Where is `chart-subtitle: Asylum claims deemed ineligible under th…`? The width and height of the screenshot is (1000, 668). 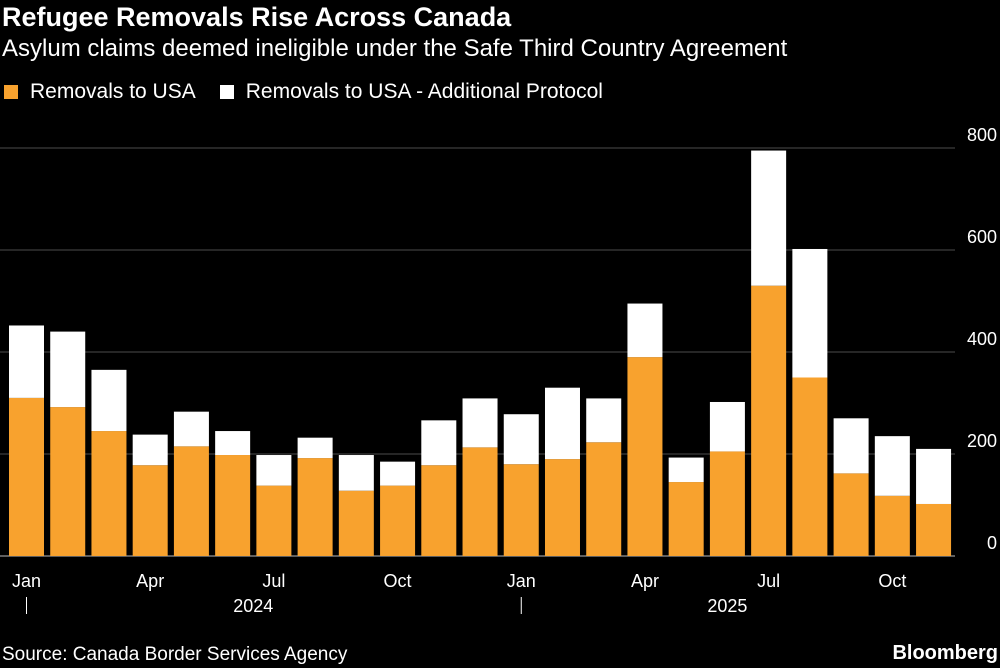 chart-subtitle: Asylum claims deemed ineligible under th… is located at coordinates (395, 48).